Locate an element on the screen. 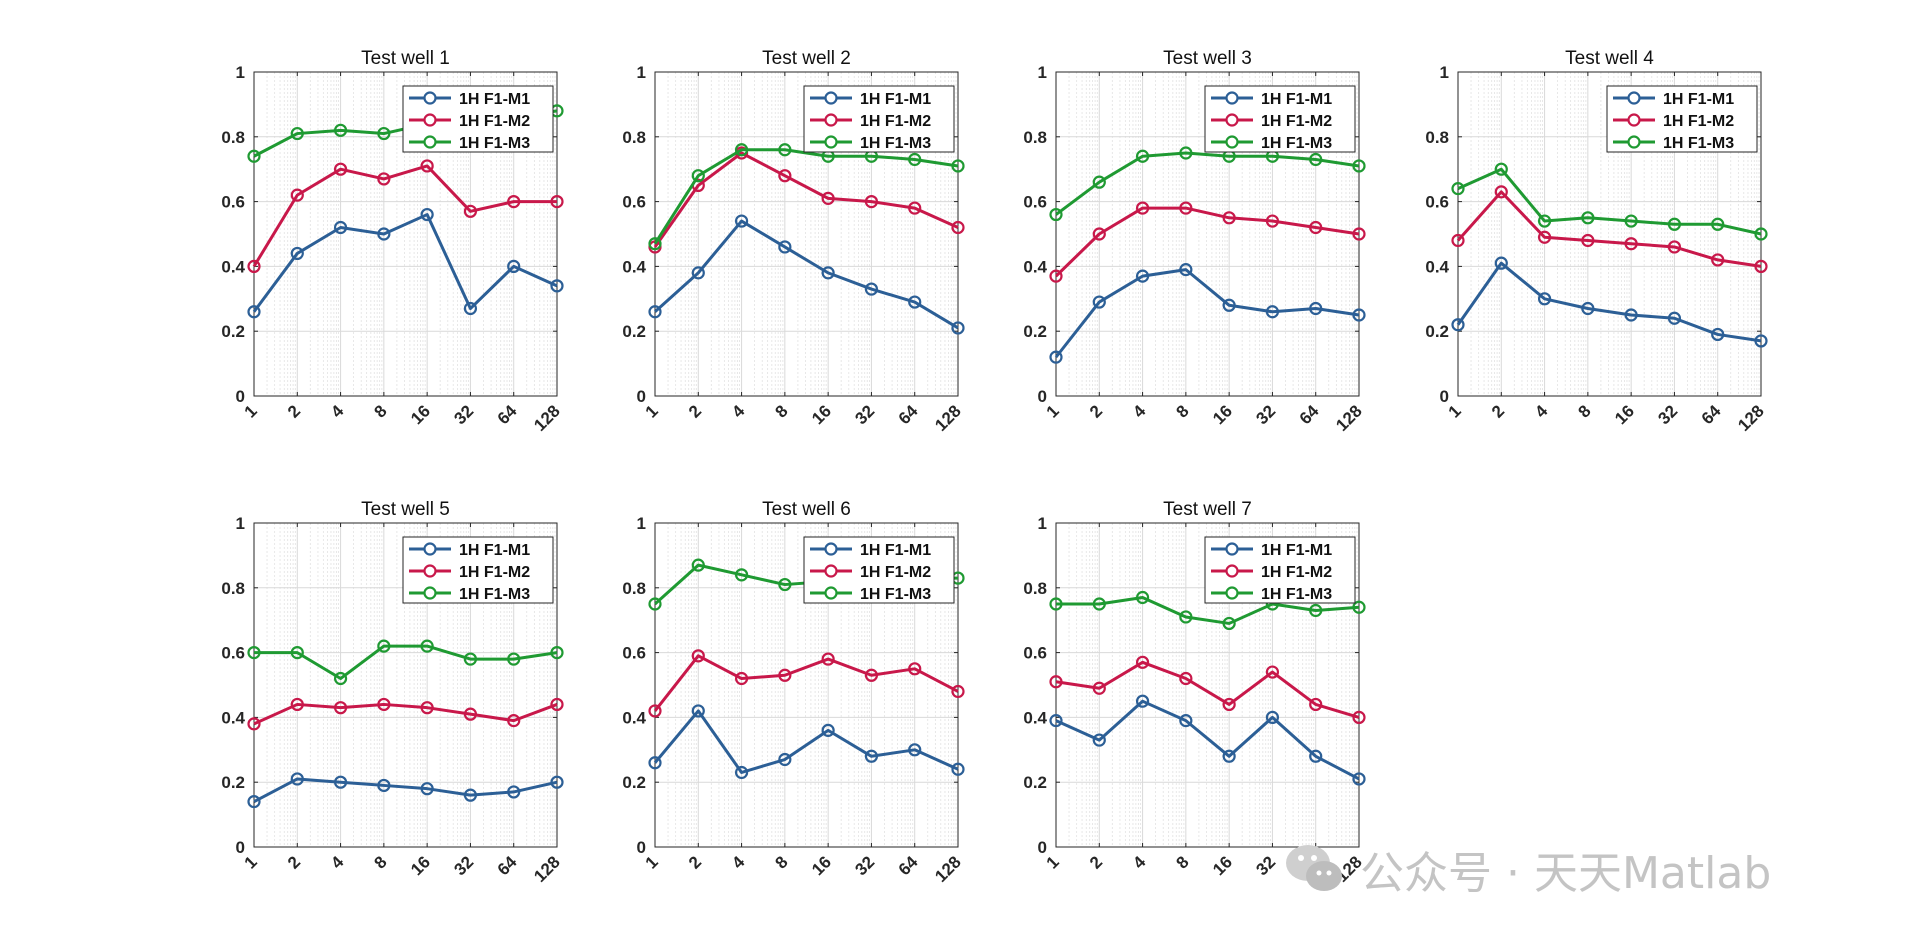 The width and height of the screenshot is (1920, 937). x-tick-label: 2 is located at coordinates (695, 862).